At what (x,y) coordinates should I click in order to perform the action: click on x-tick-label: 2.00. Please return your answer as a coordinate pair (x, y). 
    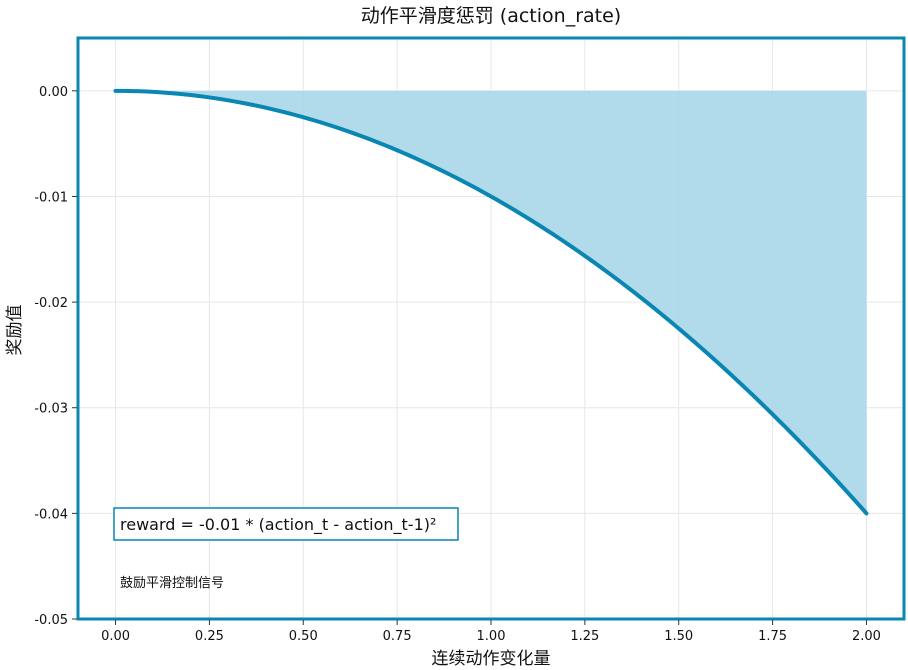
    Looking at the image, I should click on (866, 636).